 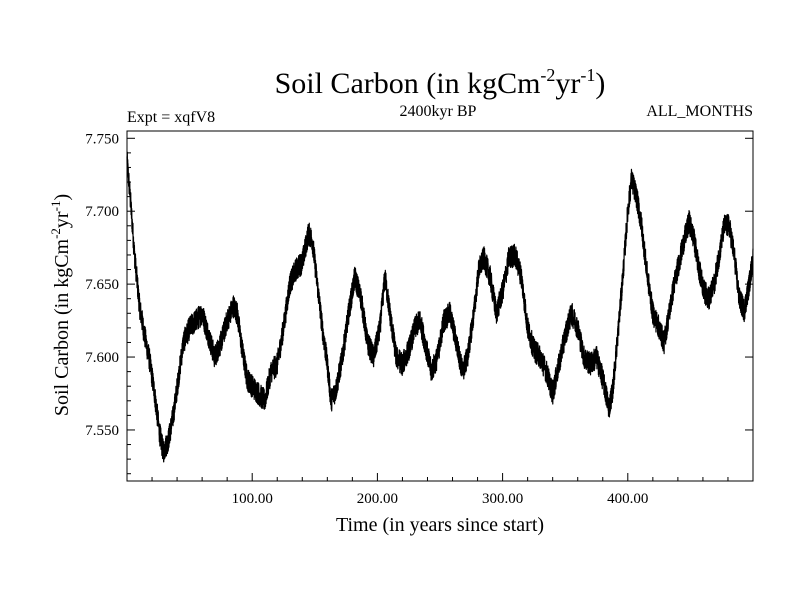 I want to click on y-tick-label: 7.600, so click(x=102, y=358).